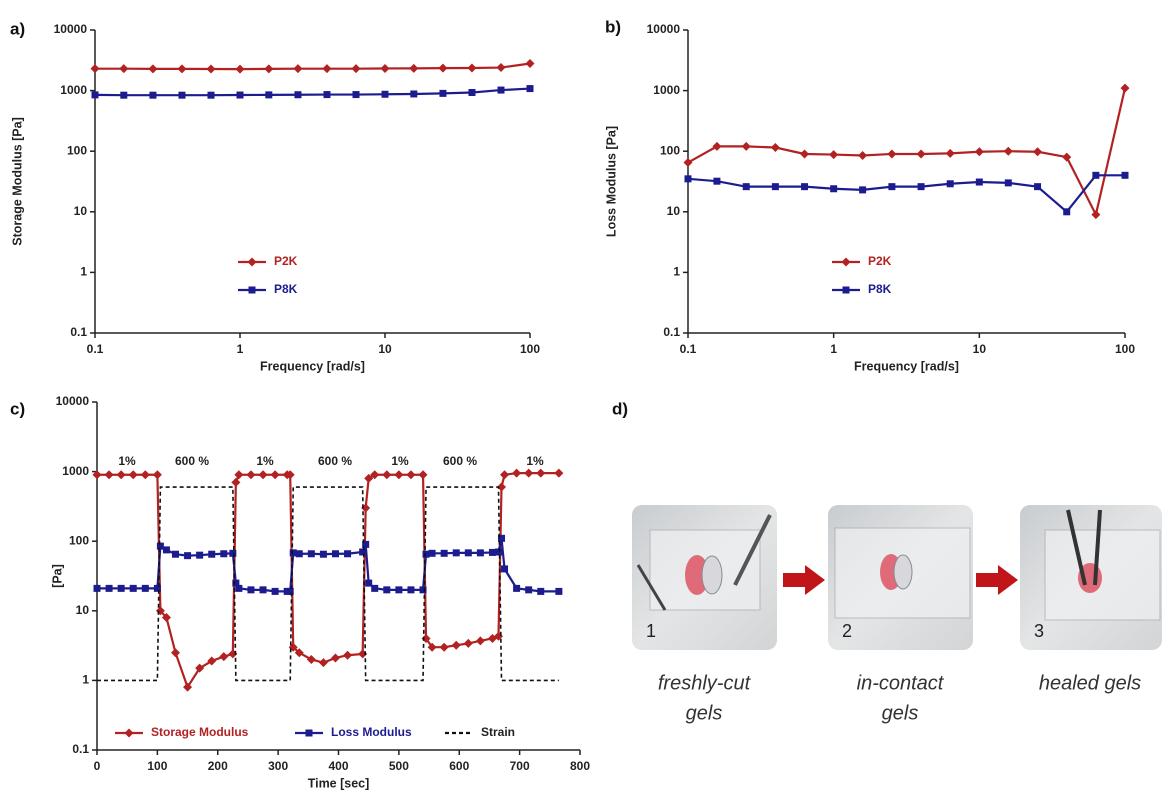 The width and height of the screenshot is (1163, 796). What do you see at coordinates (620, 408) in the screenshot?
I see `panel-label: d)` at bounding box center [620, 408].